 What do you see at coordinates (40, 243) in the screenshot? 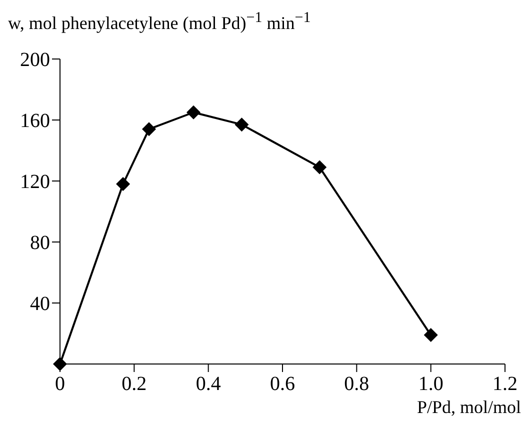
I see `y-tick-label: 80` at bounding box center [40, 243].